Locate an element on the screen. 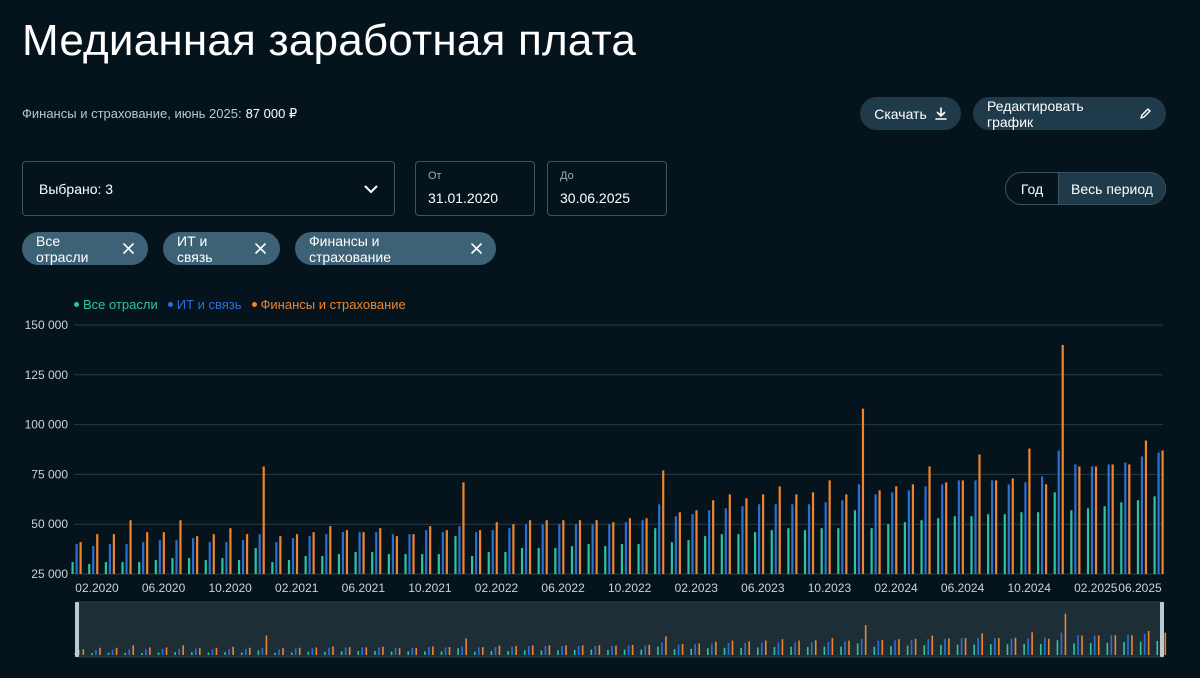 The image size is (1200, 678). legend-item-finance: Финансы и страхование is located at coordinates (328, 304).